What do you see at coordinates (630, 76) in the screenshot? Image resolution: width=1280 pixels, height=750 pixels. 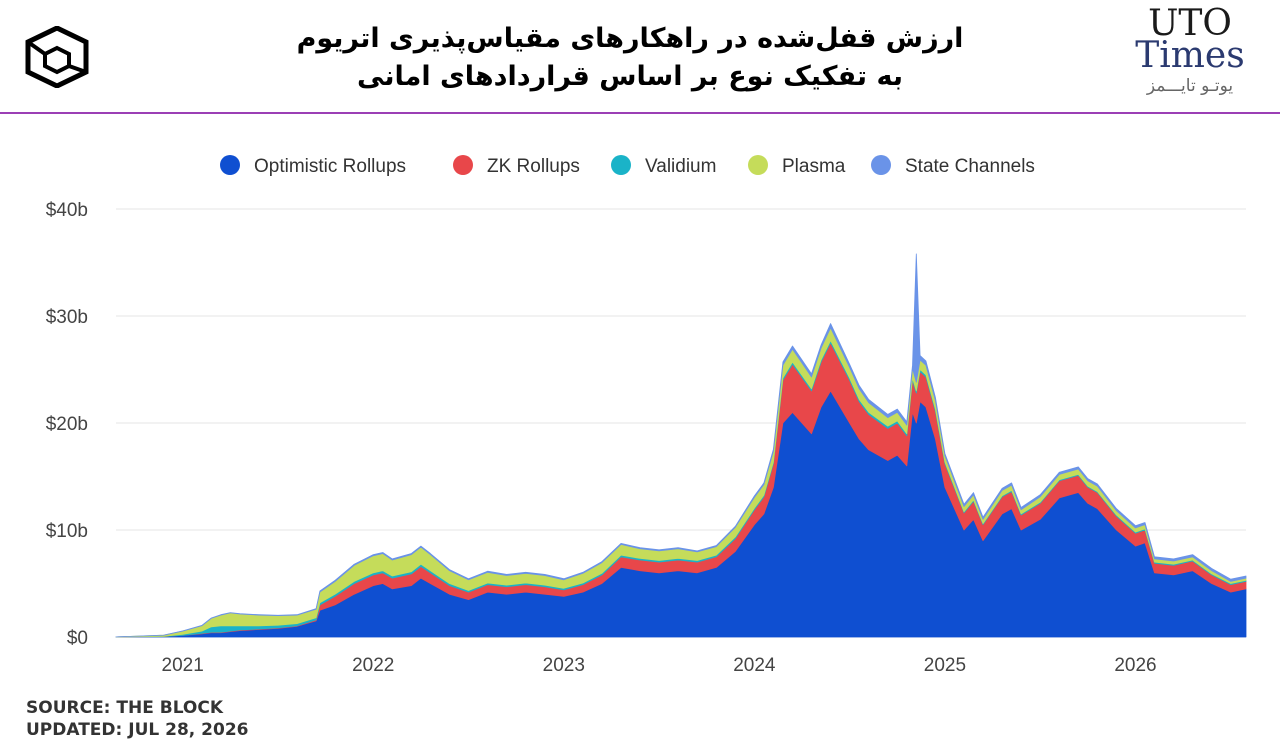 I see `chart-title-line2: به تفکیک نوع بر اساس قراردادهای امانی` at bounding box center [630, 76].